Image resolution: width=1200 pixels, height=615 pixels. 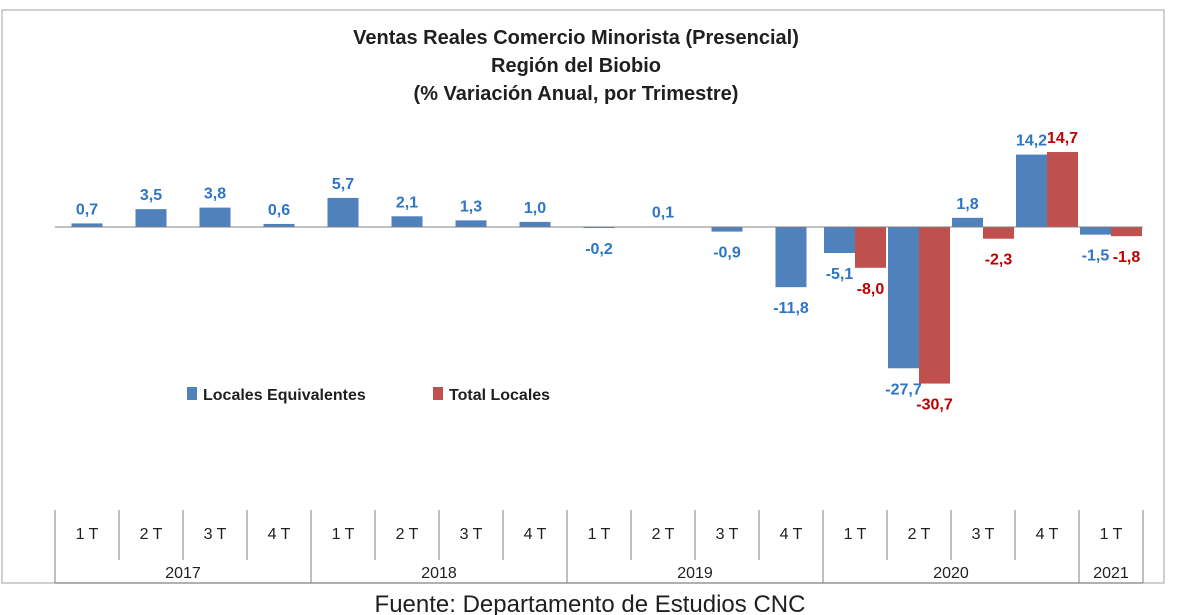 What do you see at coordinates (576, 94) in the screenshot?
I see `chart-title-line-3: (% Variación Anual, por Trimestre)` at bounding box center [576, 94].